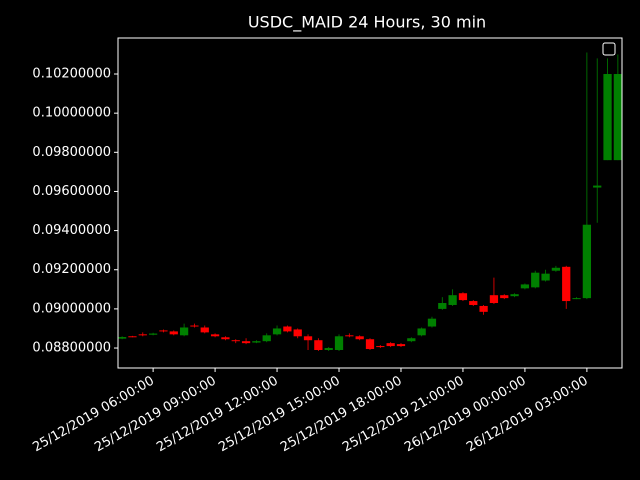  What do you see at coordinates (71, 308) in the screenshot?
I see `y-tick-label: 0.09000000` at bounding box center [71, 308].